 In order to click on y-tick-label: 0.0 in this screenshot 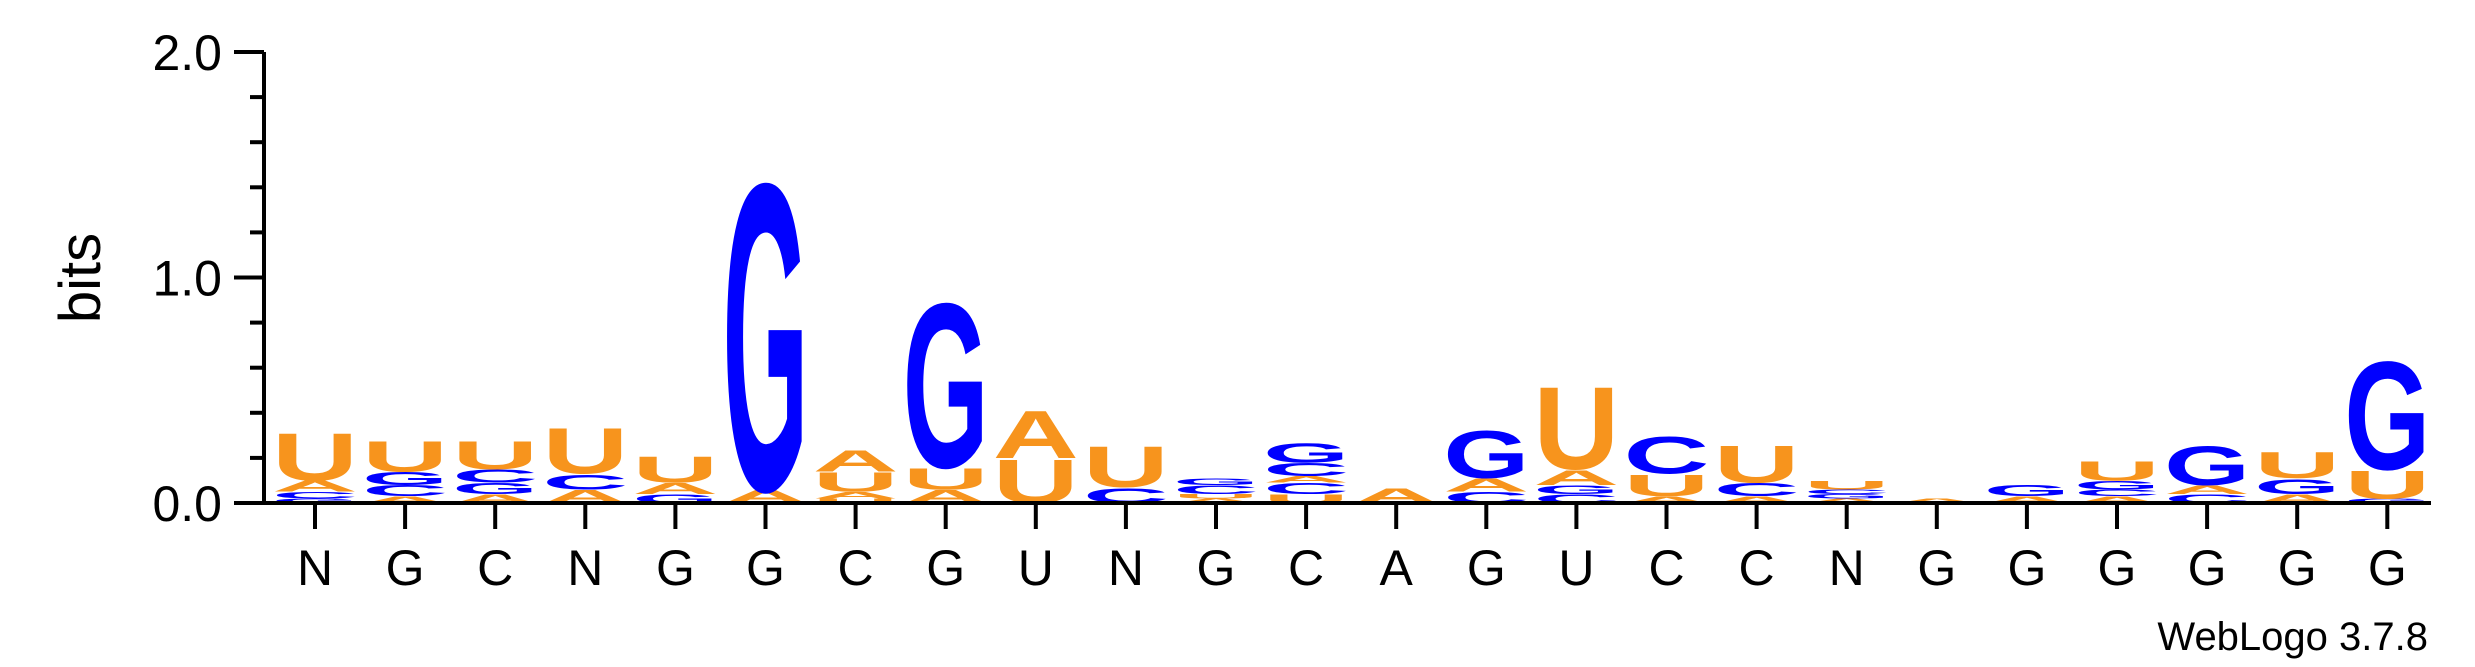, I will do `click(187, 504)`.